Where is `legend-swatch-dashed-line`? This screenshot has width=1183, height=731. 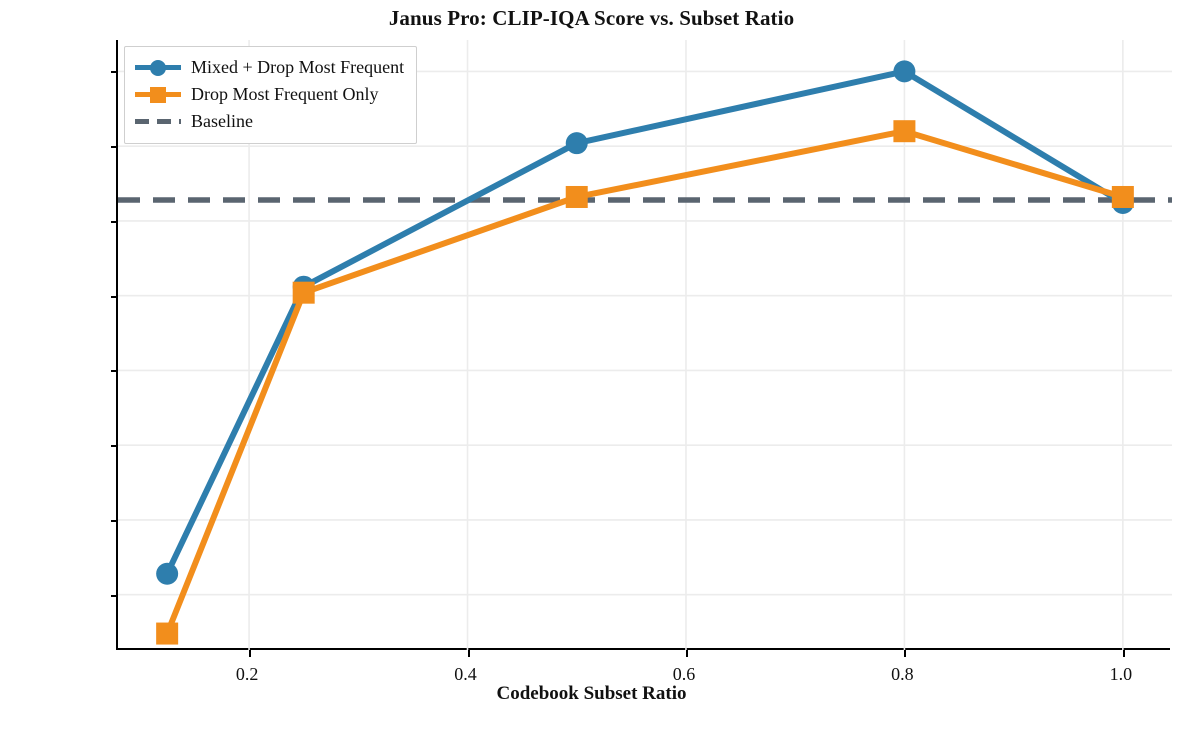 legend-swatch-dashed-line is located at coordinates (158, 122).